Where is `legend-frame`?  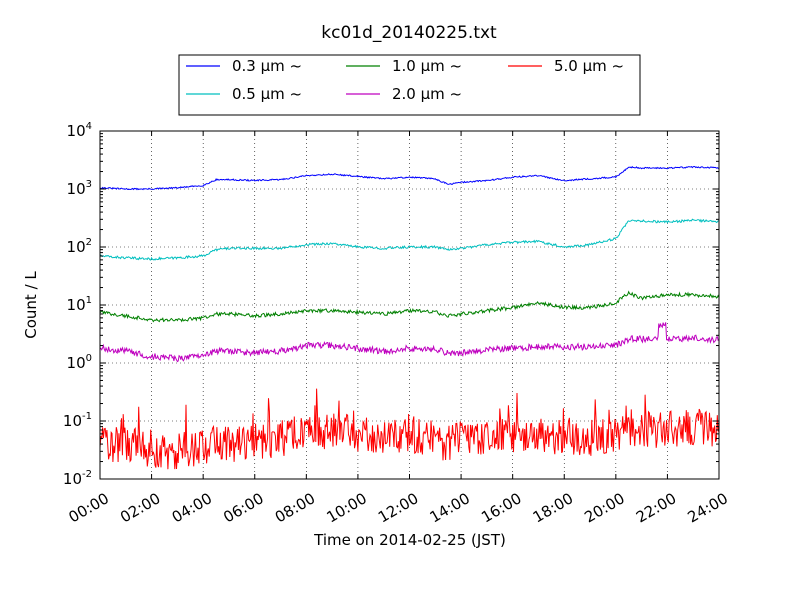 legend-frame is located at coordinates (409, 85).